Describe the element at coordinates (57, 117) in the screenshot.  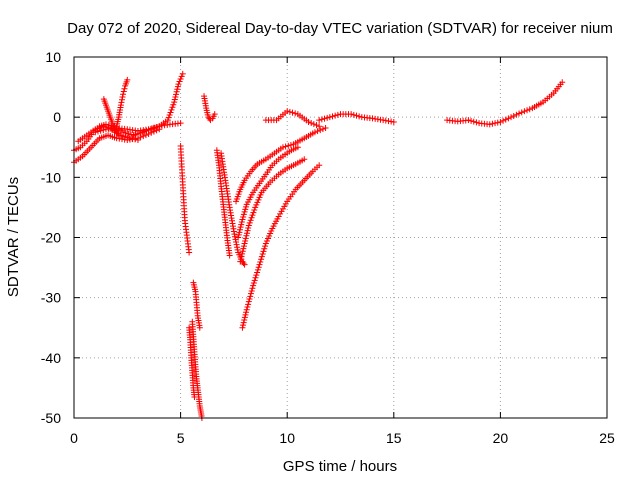
I see `y-tick-label: 0` at that location.